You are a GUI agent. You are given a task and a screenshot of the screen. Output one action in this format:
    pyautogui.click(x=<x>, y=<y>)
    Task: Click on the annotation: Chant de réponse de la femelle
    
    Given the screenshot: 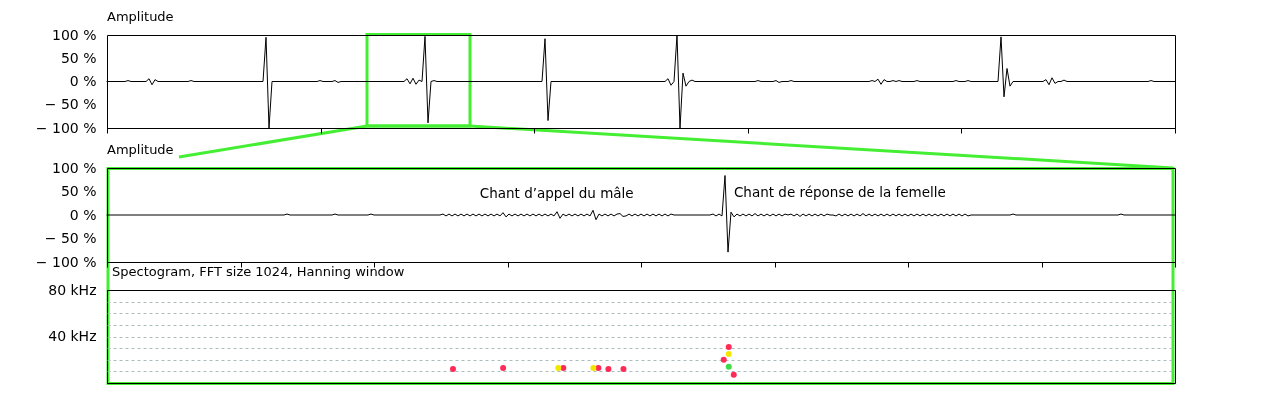 What is the action you would take?
    pyautogui.click(x=839, y=192)
    